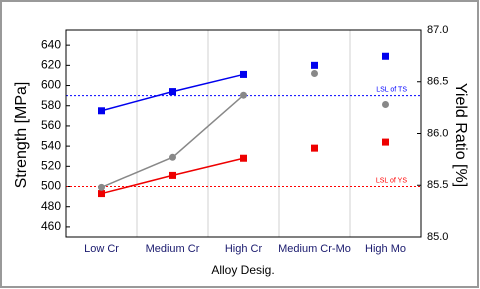  Describe the element at coordinates (437, 133) in the screenshot. I see `y2-tick-label: 86.0` at that location.